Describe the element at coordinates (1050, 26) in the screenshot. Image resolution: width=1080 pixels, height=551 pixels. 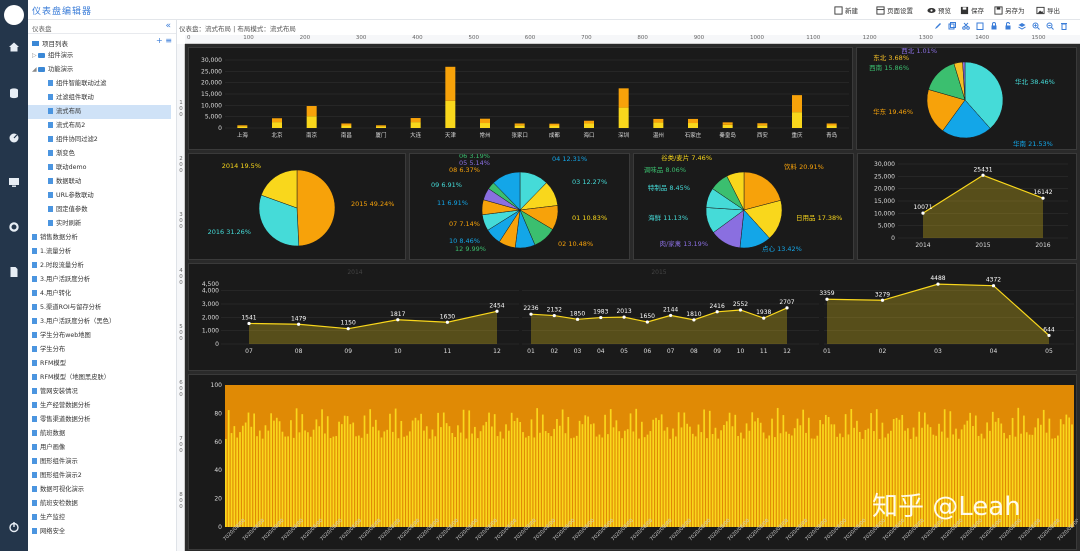
I see `zoom-out-icon` at that location.